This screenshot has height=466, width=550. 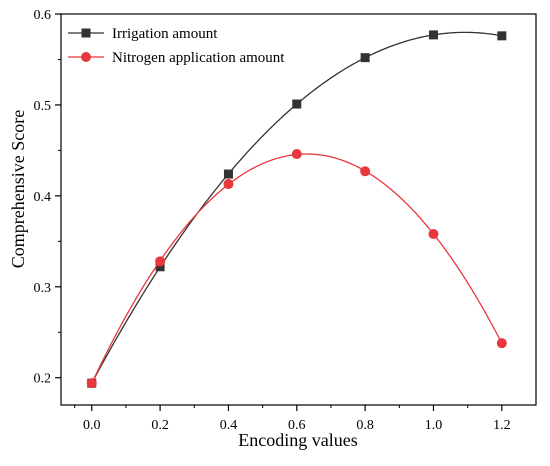 I want to click on x-tick-label: 0.0, so click(x=92, y=425).